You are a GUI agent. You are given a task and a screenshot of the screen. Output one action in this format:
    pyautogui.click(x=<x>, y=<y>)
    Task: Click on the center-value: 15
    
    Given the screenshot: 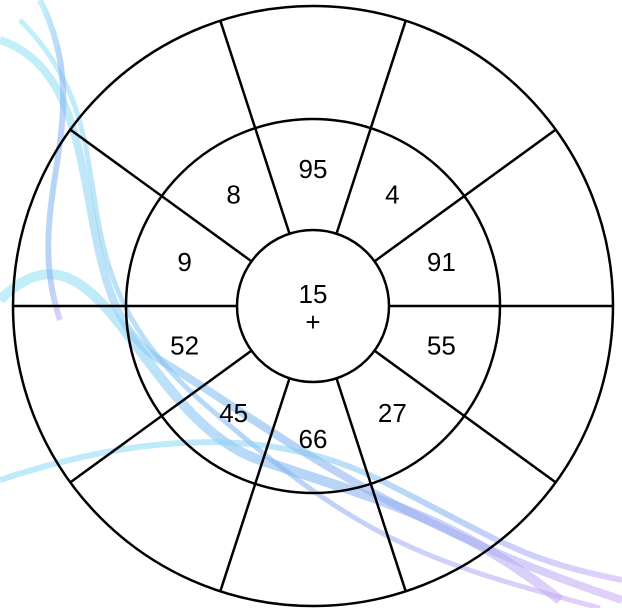 What is the action you would take?
    pyautogui.click(x=313, y=294)
    